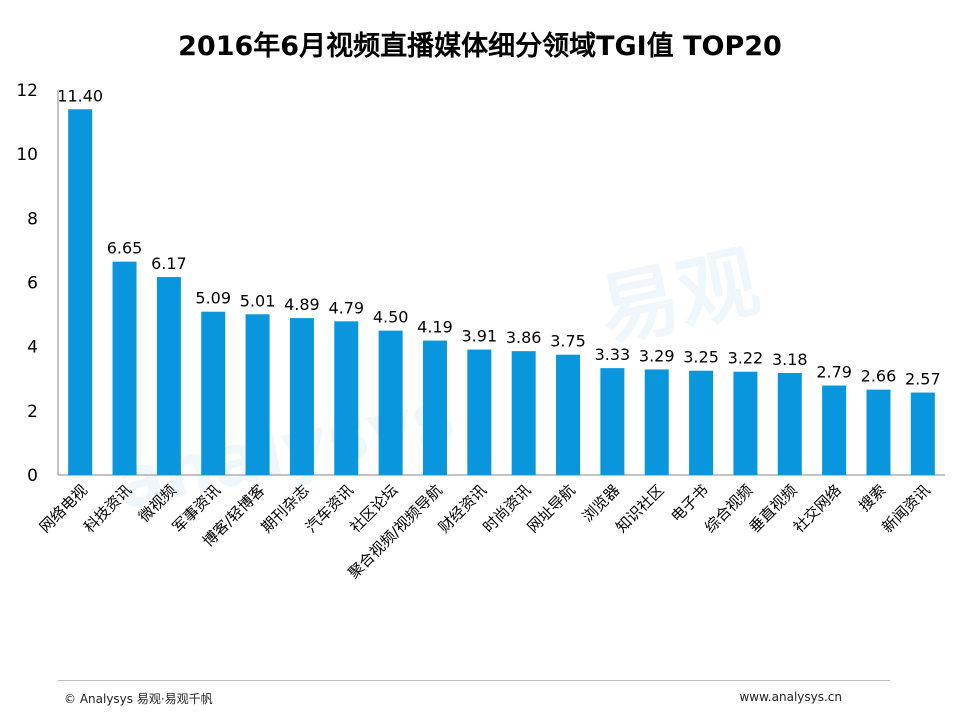 The width and height of the screenshot is (960, 720). I want to click on svg-text: 易观, so click(679, 297).